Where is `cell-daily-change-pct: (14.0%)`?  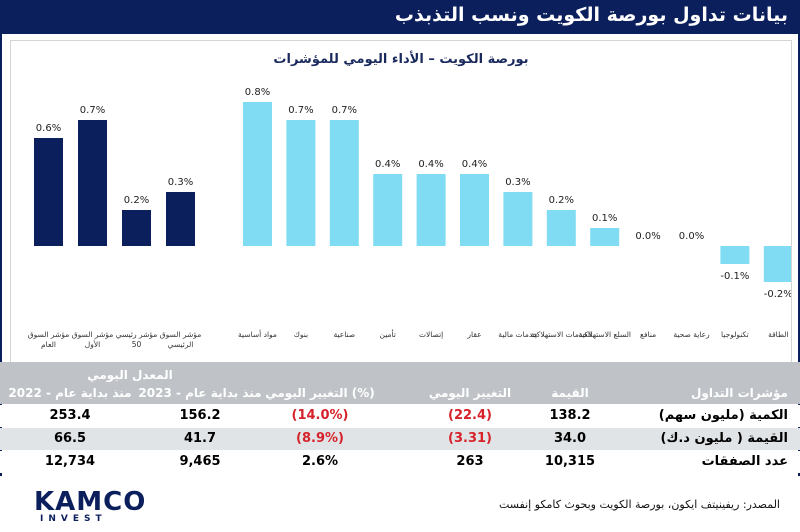 cell-daily-change-pct: (14.0%) is located at coordinates (320, 415).